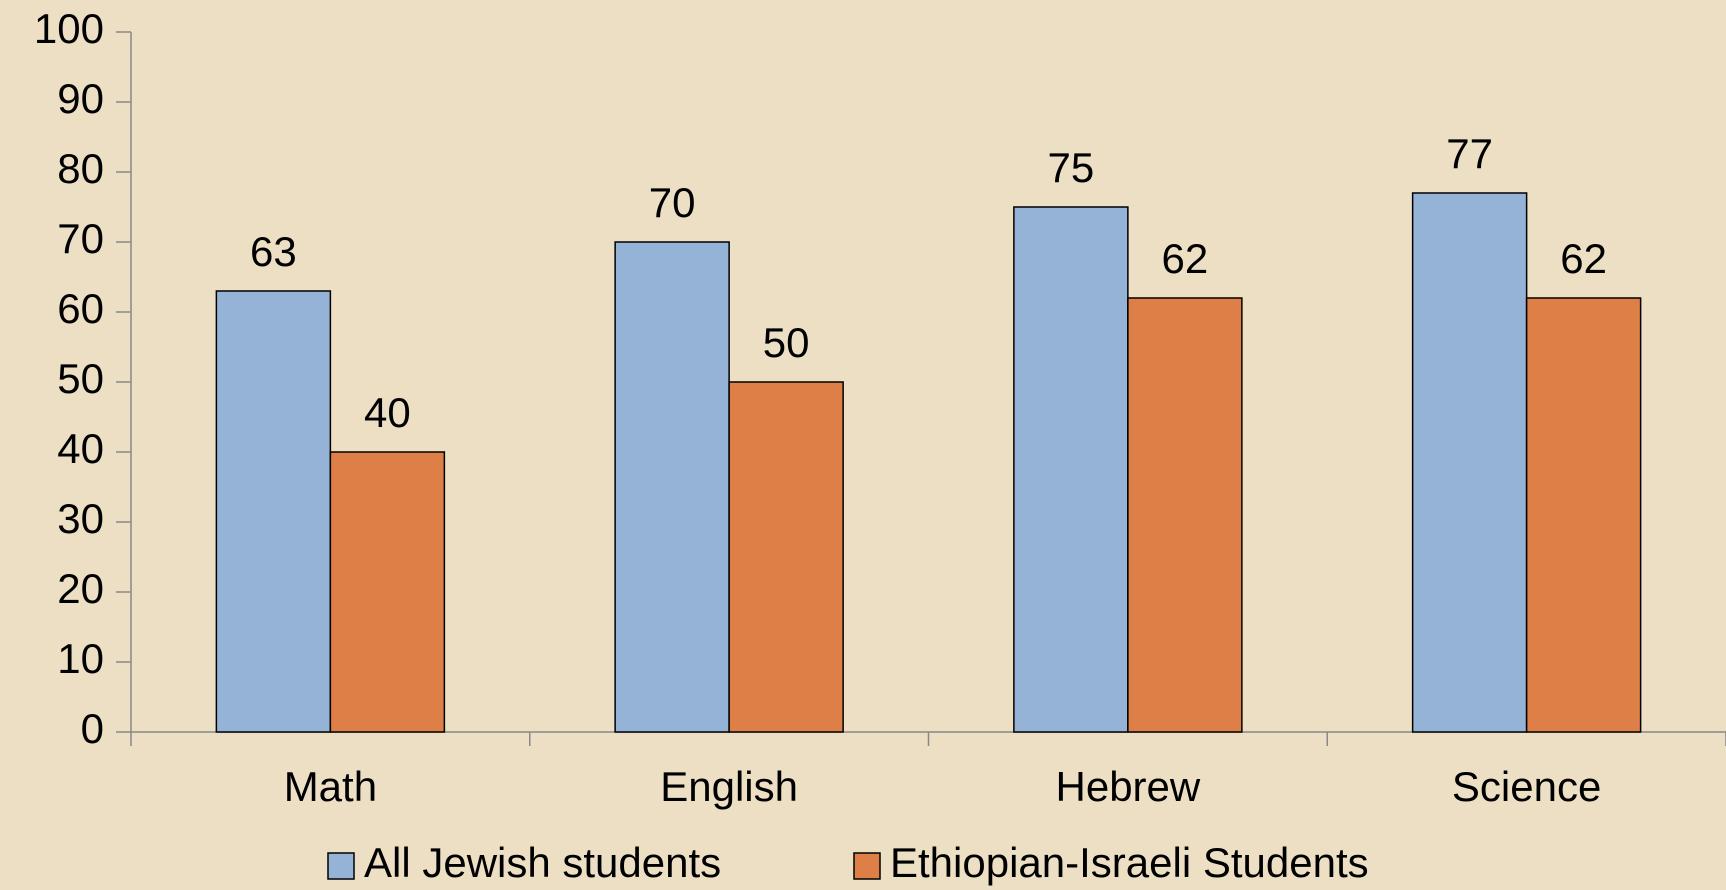  I want to click on data-label: 75, so click(1071, 167).